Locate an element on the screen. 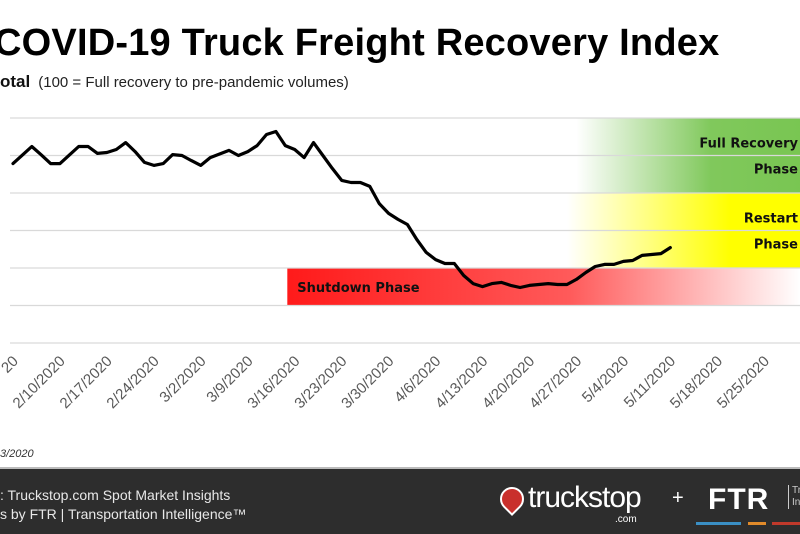 The height and width of the screenshot is (534, 800). full-recovery-label-2: Phase is located at coordinates (776, 170).